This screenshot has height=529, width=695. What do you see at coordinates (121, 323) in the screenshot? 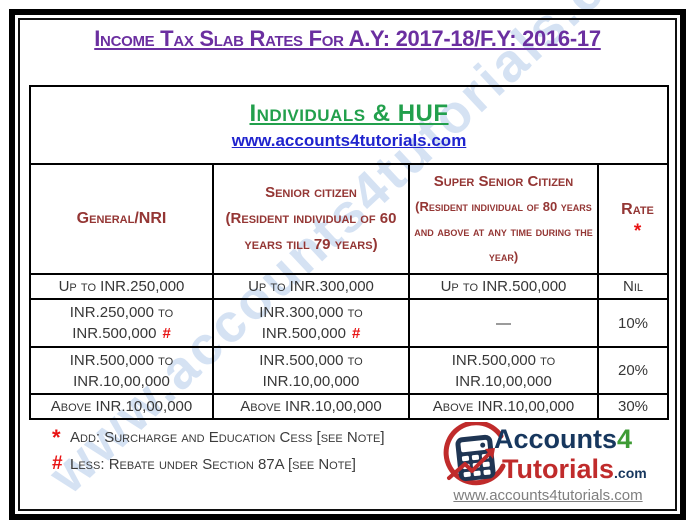
I see `cell-general-10pct: INR.250,000 to INR.500,000 #` at bounding box center [121, 323].